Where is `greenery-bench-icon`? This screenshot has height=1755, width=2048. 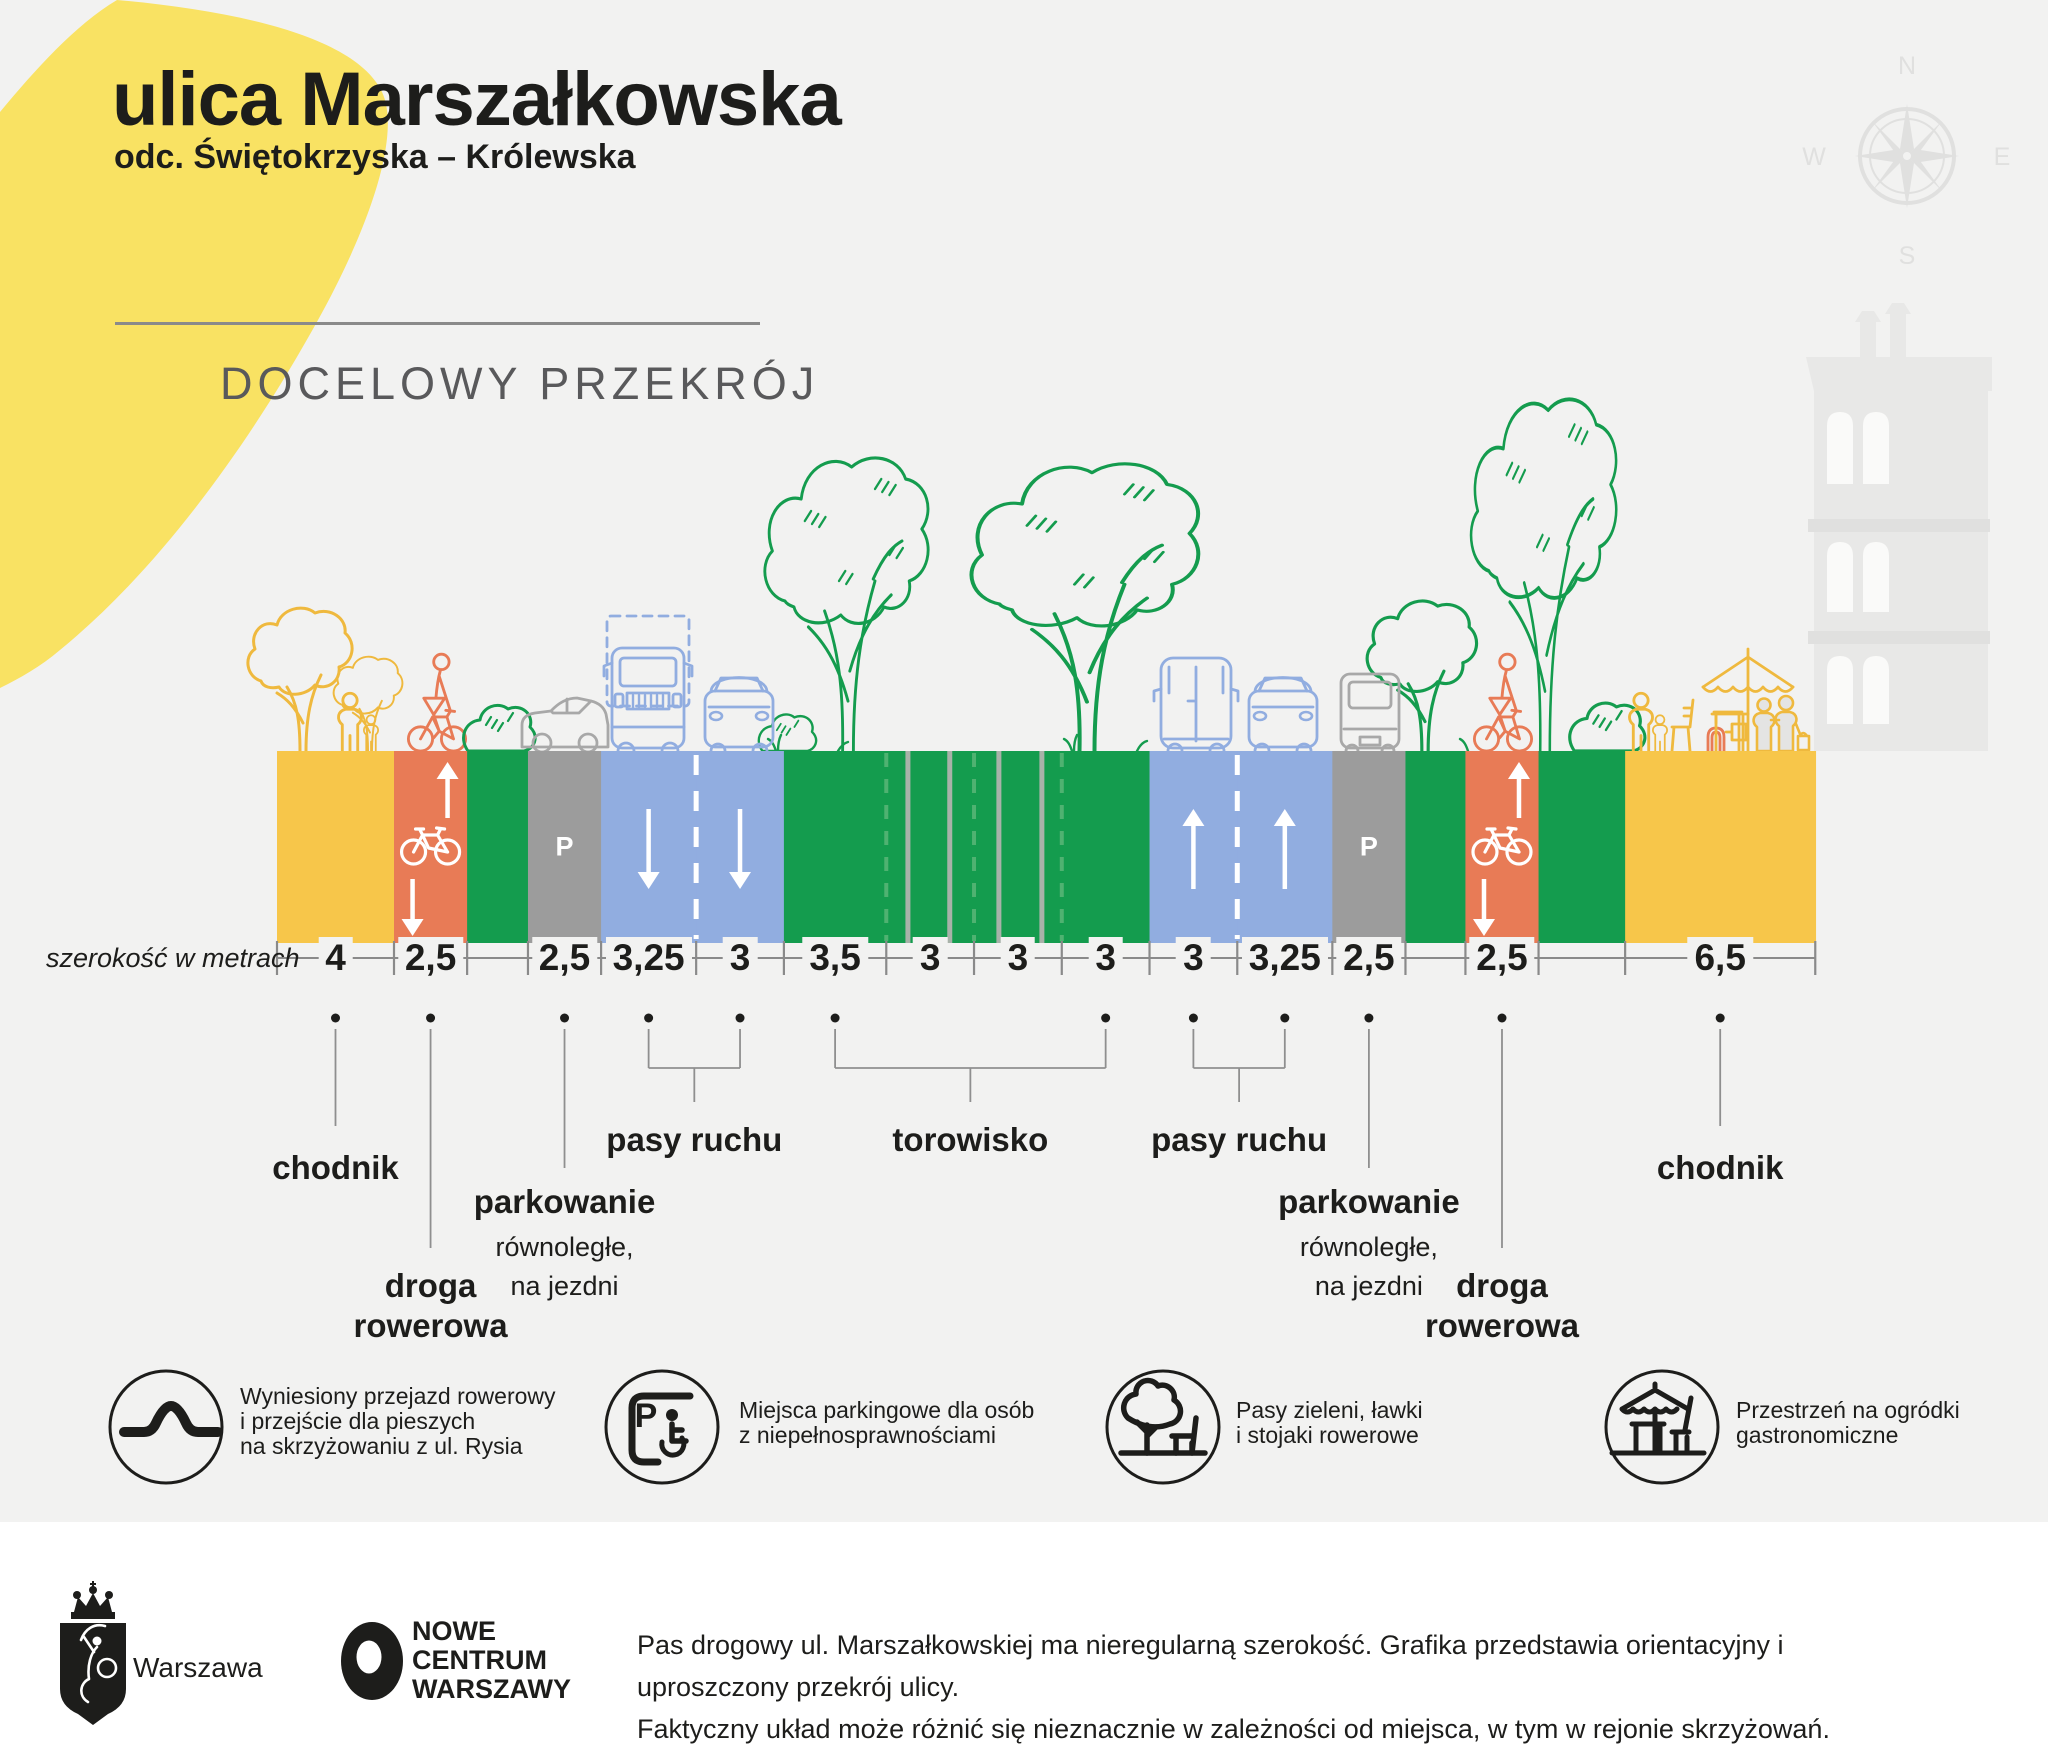
greenery-bench-icon is located at coordinates (1163, 1427).